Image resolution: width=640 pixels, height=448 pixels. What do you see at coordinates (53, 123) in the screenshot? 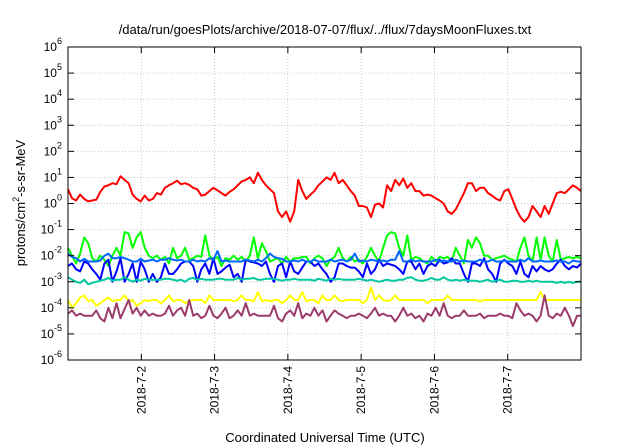
I see `y-tick-label: 10³` at bounding box center [53, 123].